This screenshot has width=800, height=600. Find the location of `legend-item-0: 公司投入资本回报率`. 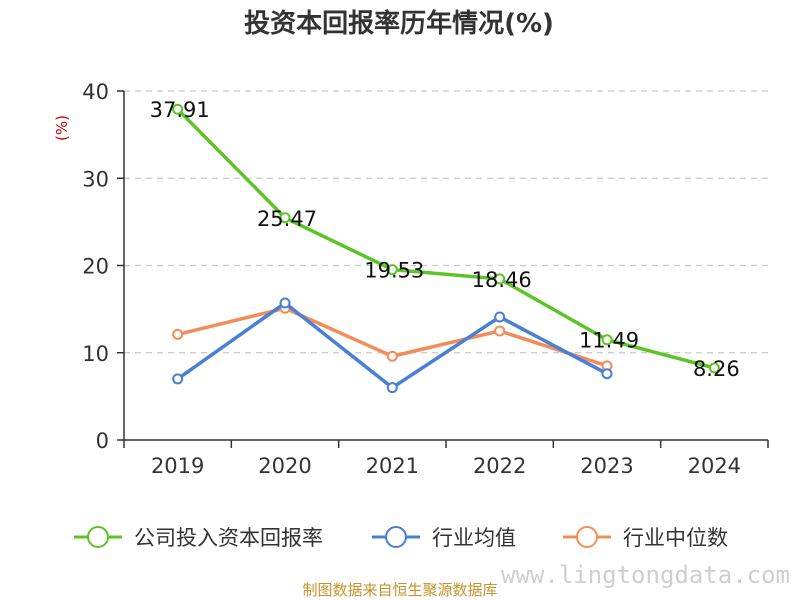

legend-item-0: 公司投入资本回报率 is located at coordinates (198, 538).